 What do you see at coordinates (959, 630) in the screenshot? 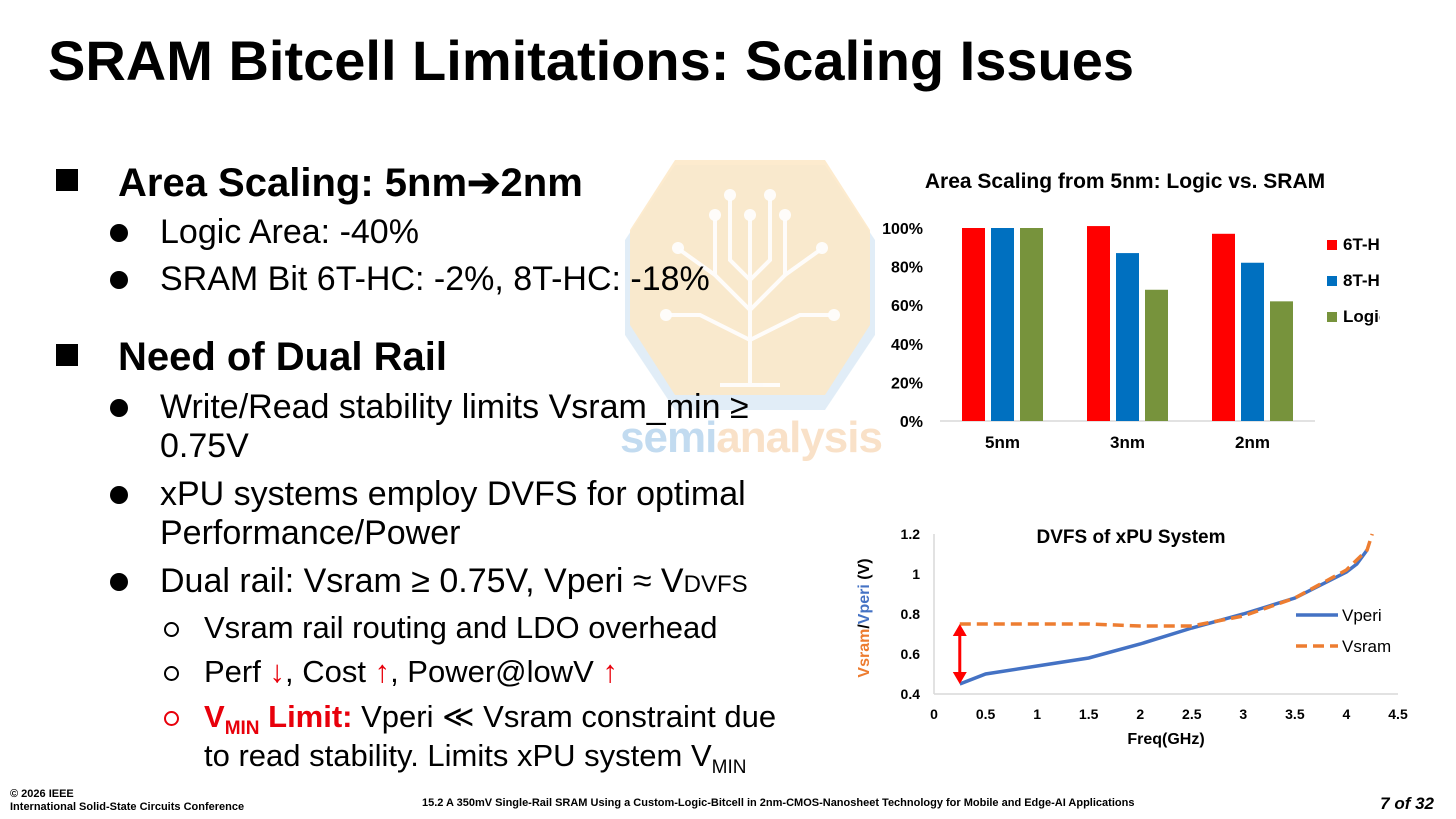
I see `arrow-up-icon` at bounding box center [959, 630].